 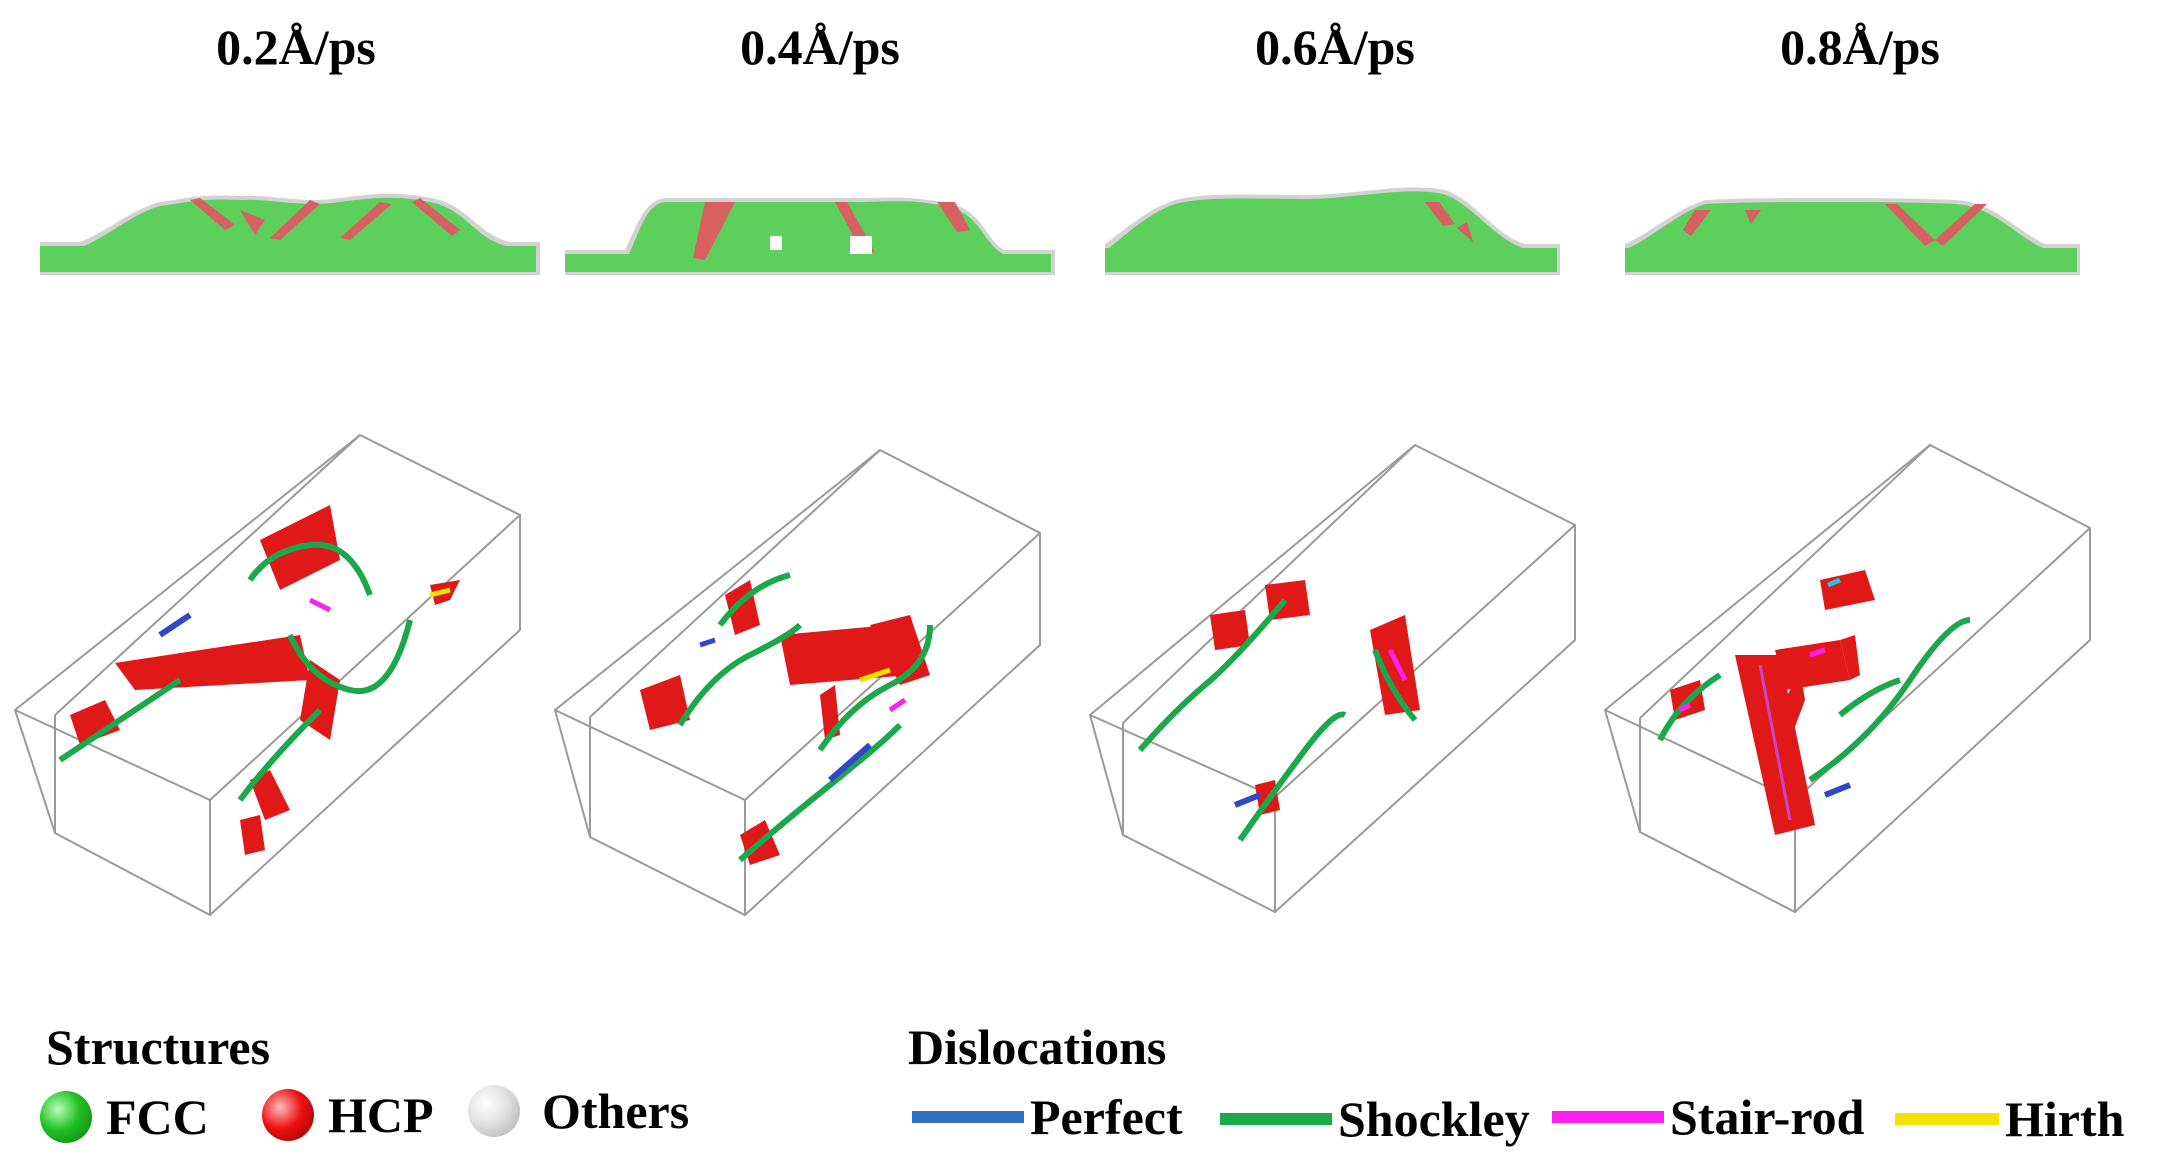 I want to click on column-title-3: 0.6Å/ps, so click(x=1335, y=47).